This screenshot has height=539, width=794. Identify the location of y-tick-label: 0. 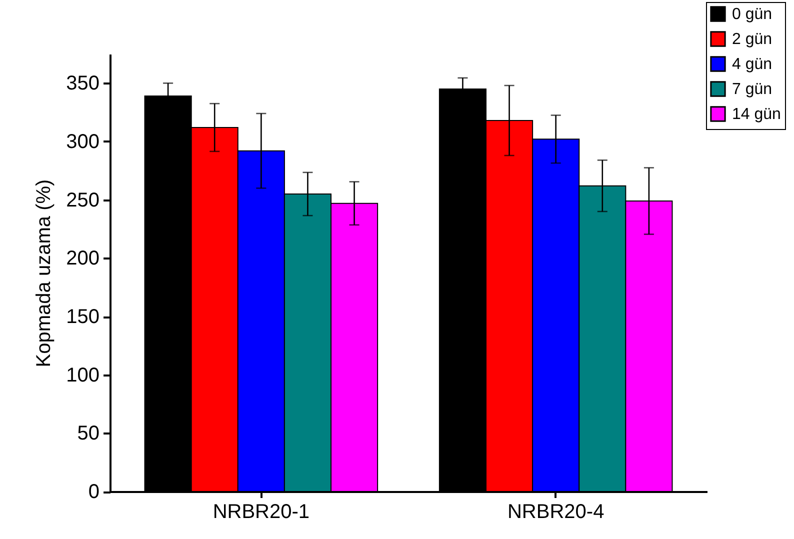
(94, 492).